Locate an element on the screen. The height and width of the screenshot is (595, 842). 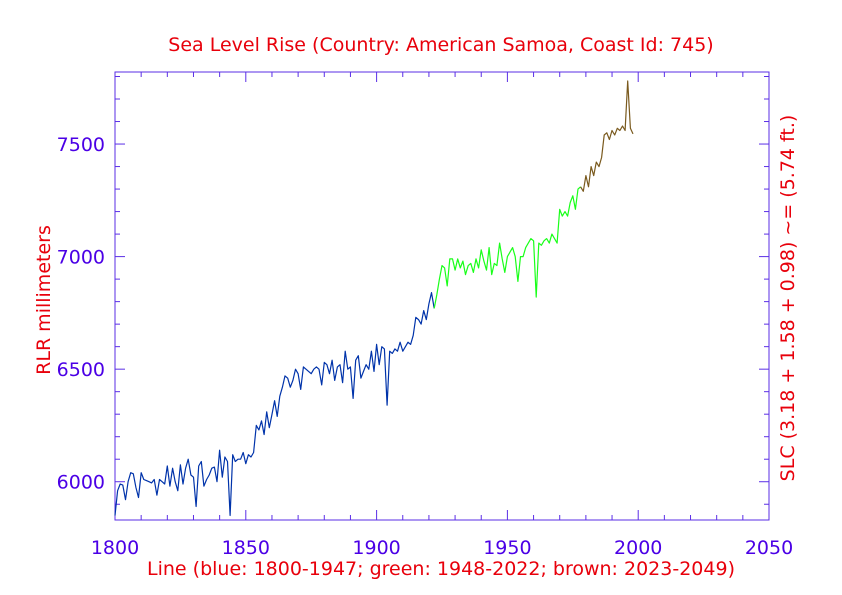
x-tick-label: 1950 is located at coordinates (507, 548).